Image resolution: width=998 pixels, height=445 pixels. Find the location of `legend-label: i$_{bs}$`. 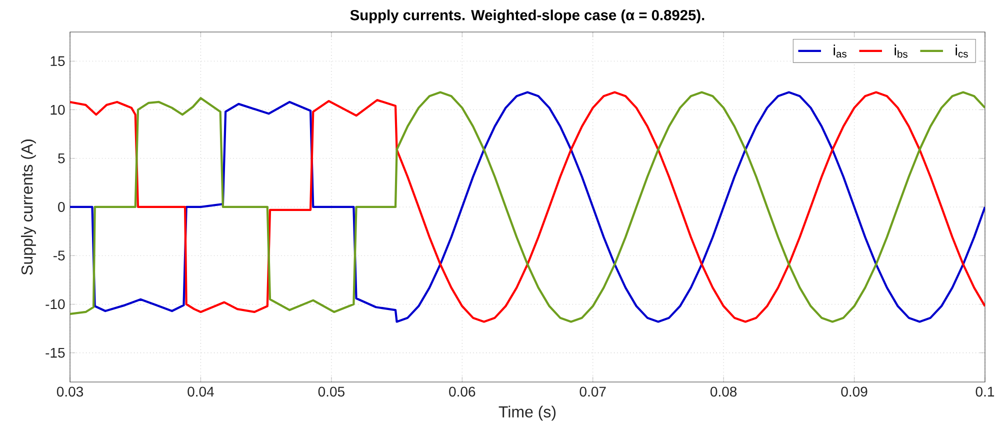

legend-label: i$_{bs}$ is located at coordinates (901, 51).